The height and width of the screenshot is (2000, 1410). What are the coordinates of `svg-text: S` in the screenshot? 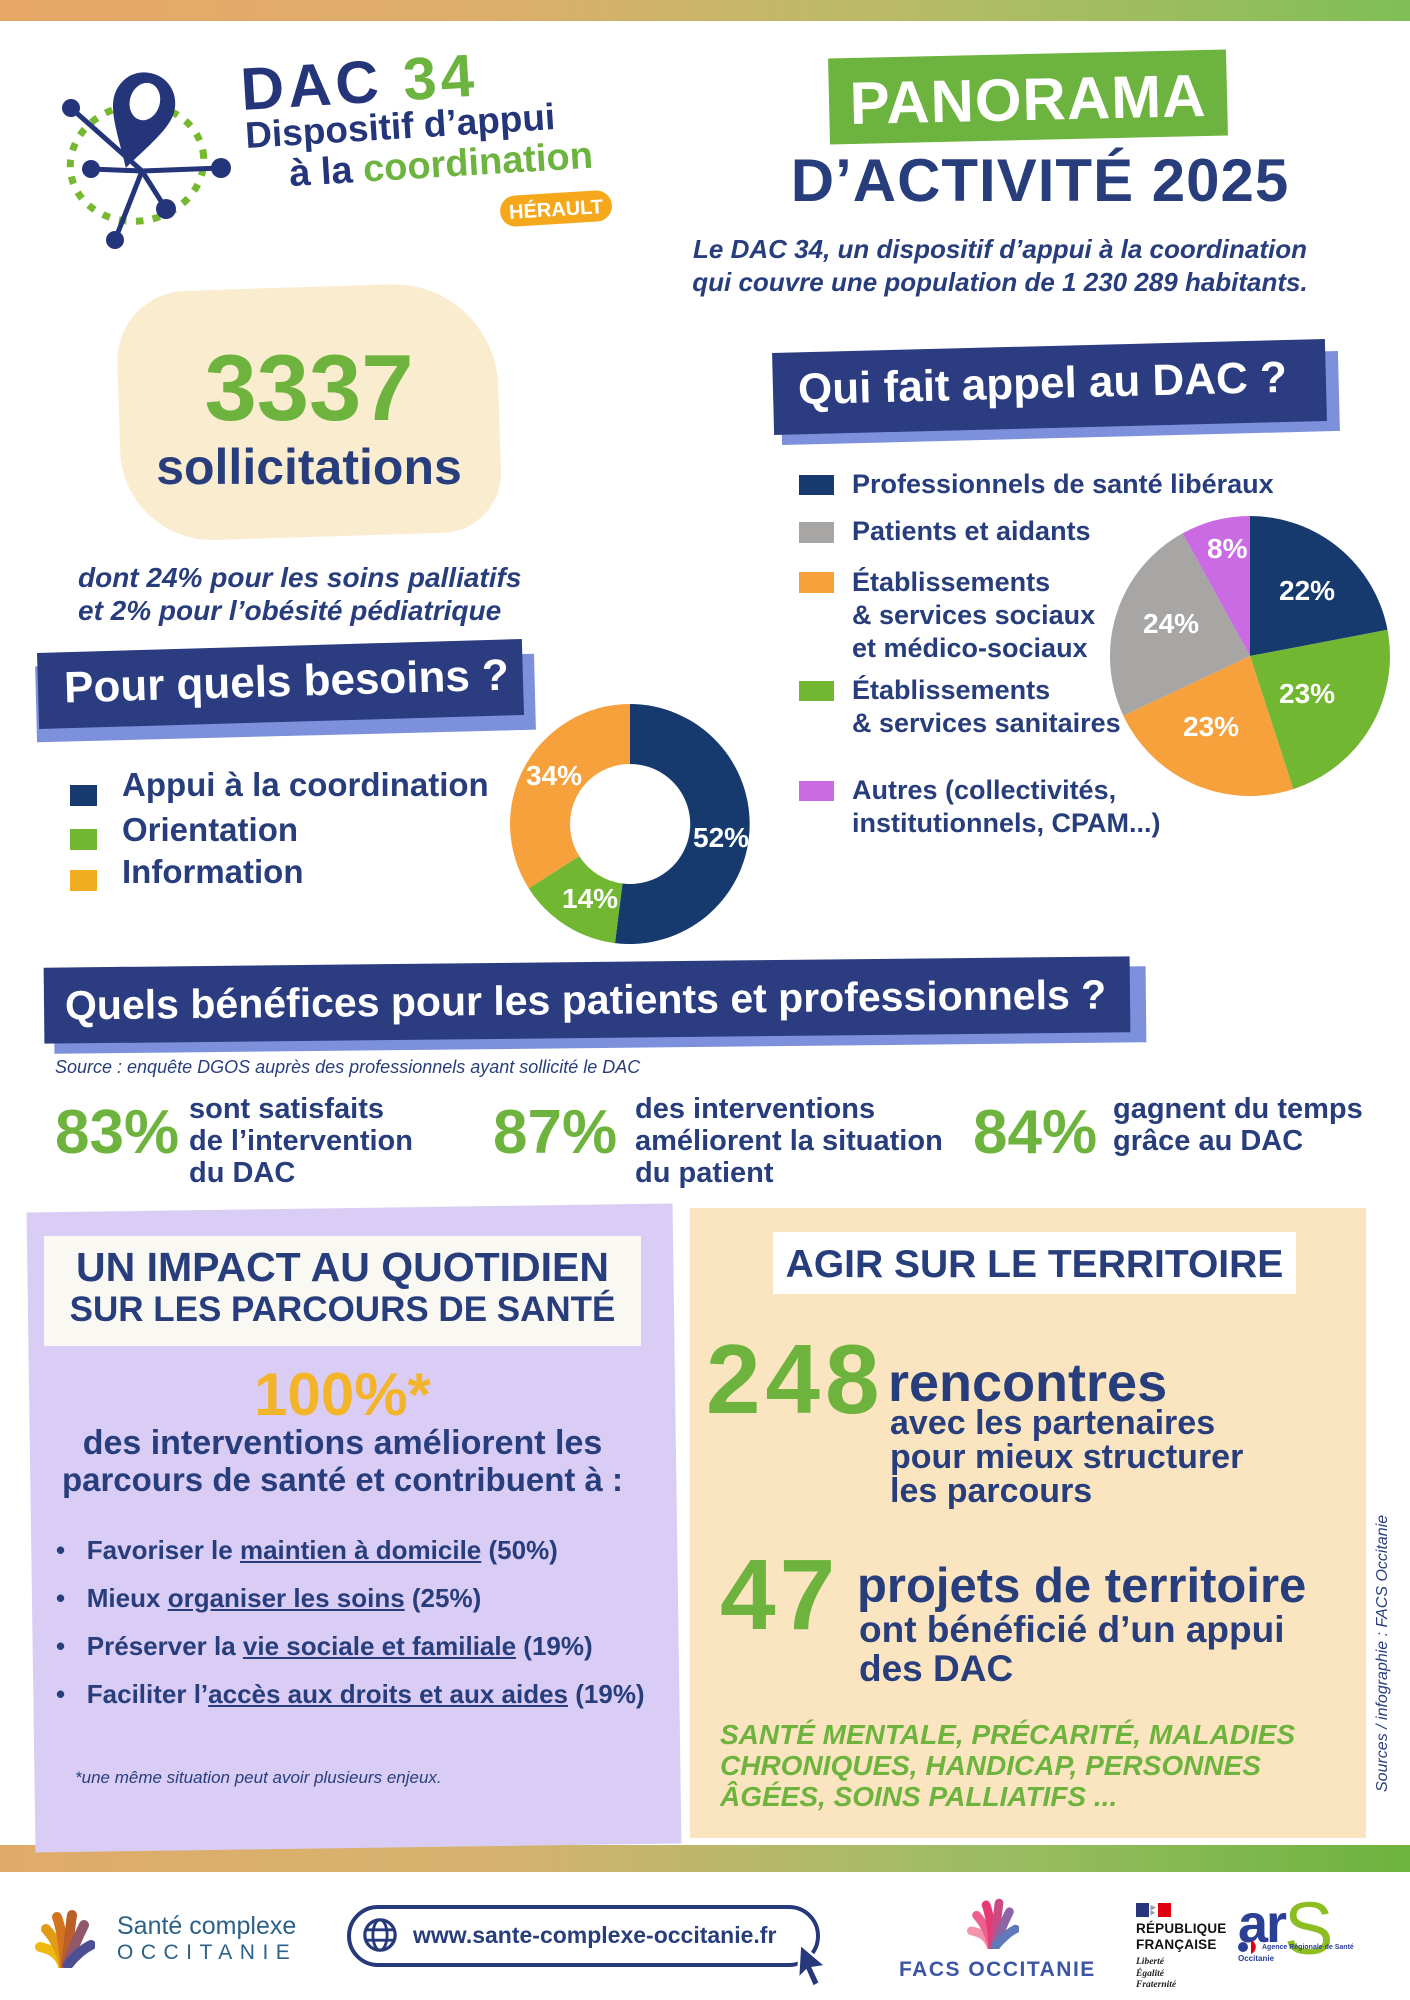 It's located at (1308, 1934).